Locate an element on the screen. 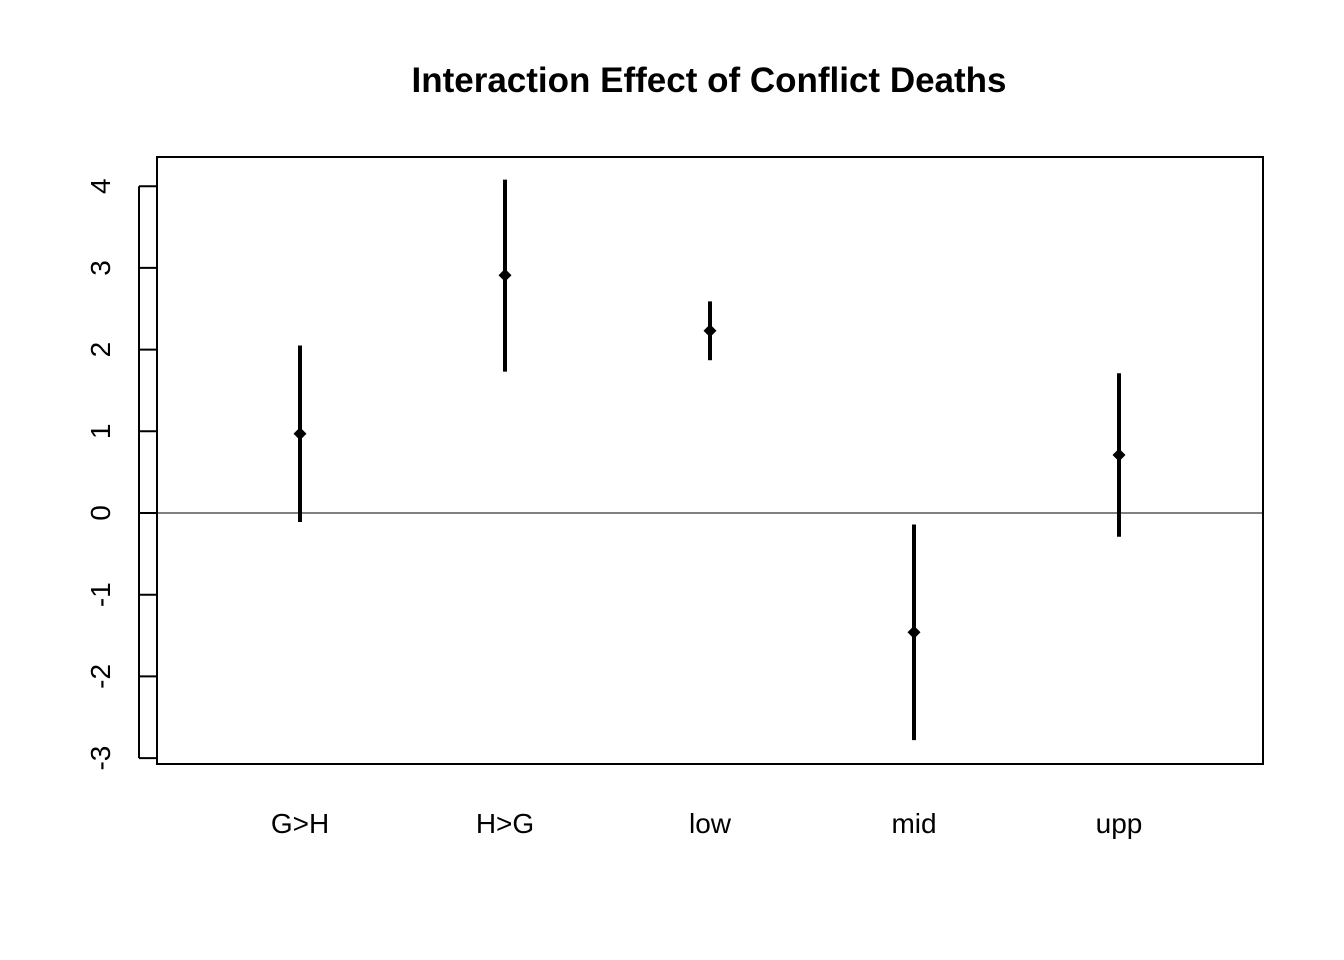 This screenshot has width=1344, height=960. chart-title: Interaction Effect of Conflict Deaths is located at coordinates (708, 80).